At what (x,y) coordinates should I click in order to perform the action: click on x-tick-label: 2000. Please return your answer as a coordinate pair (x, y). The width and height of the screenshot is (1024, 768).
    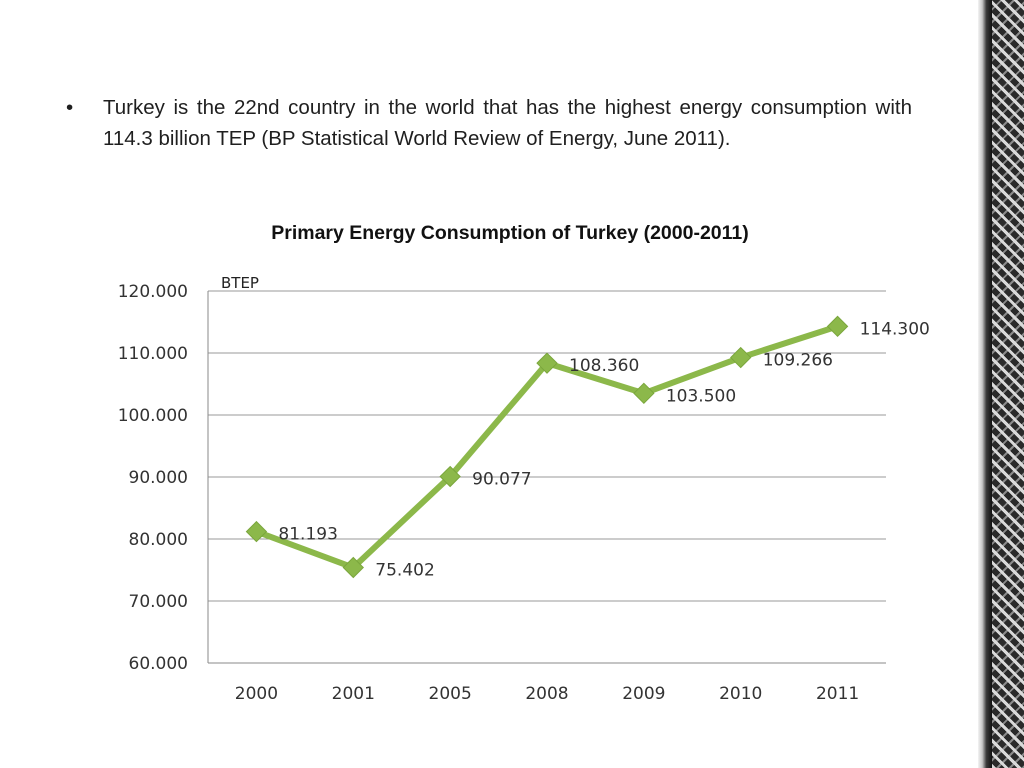
    Looking at the image, I should click on (256, 694).